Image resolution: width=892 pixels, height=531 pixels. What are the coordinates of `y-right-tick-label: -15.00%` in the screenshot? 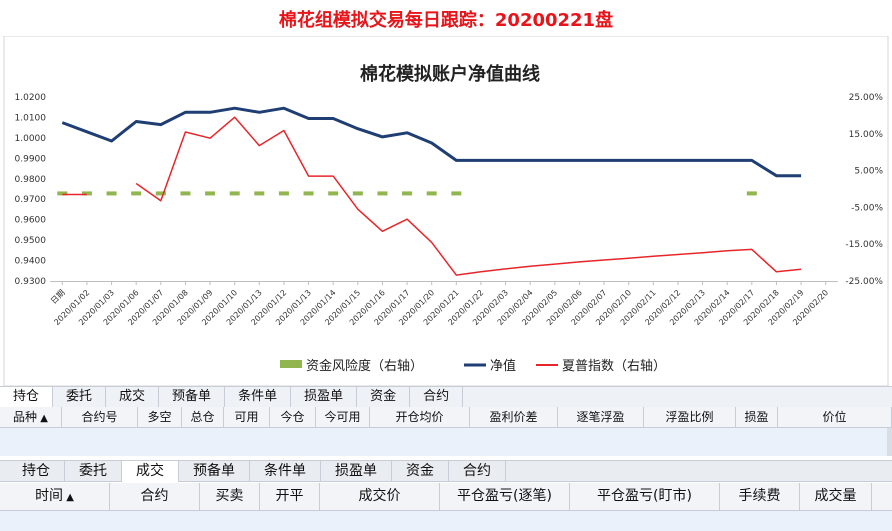 It's located at (864, 245).